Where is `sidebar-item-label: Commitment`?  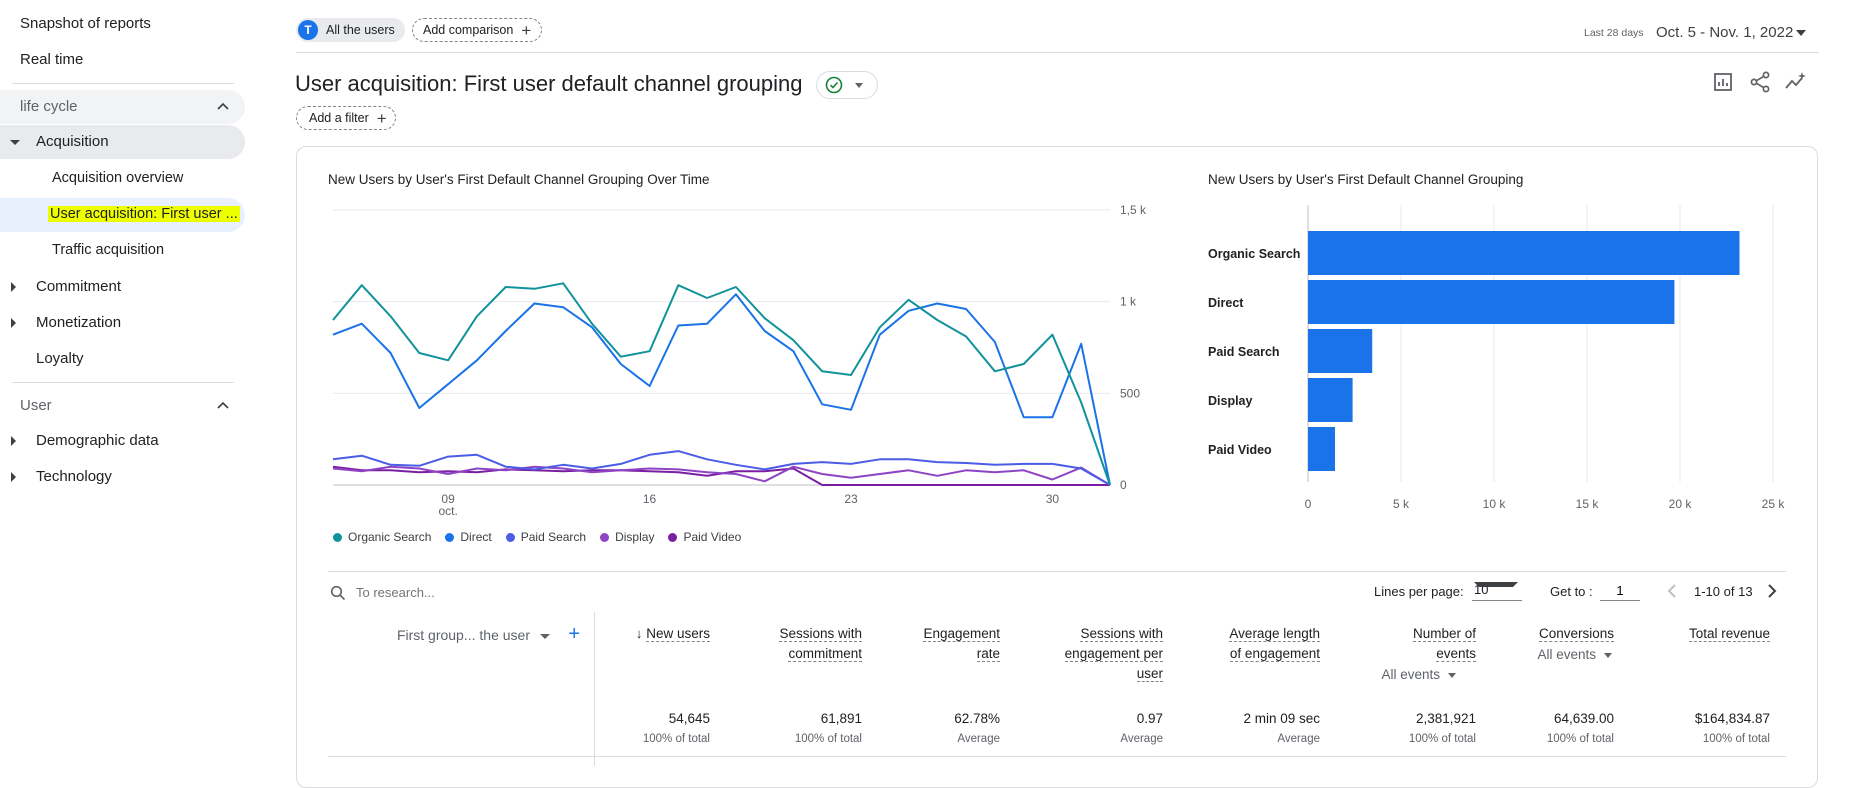
sidebar-item-label: Commitment is located at coordinates (79, 286).